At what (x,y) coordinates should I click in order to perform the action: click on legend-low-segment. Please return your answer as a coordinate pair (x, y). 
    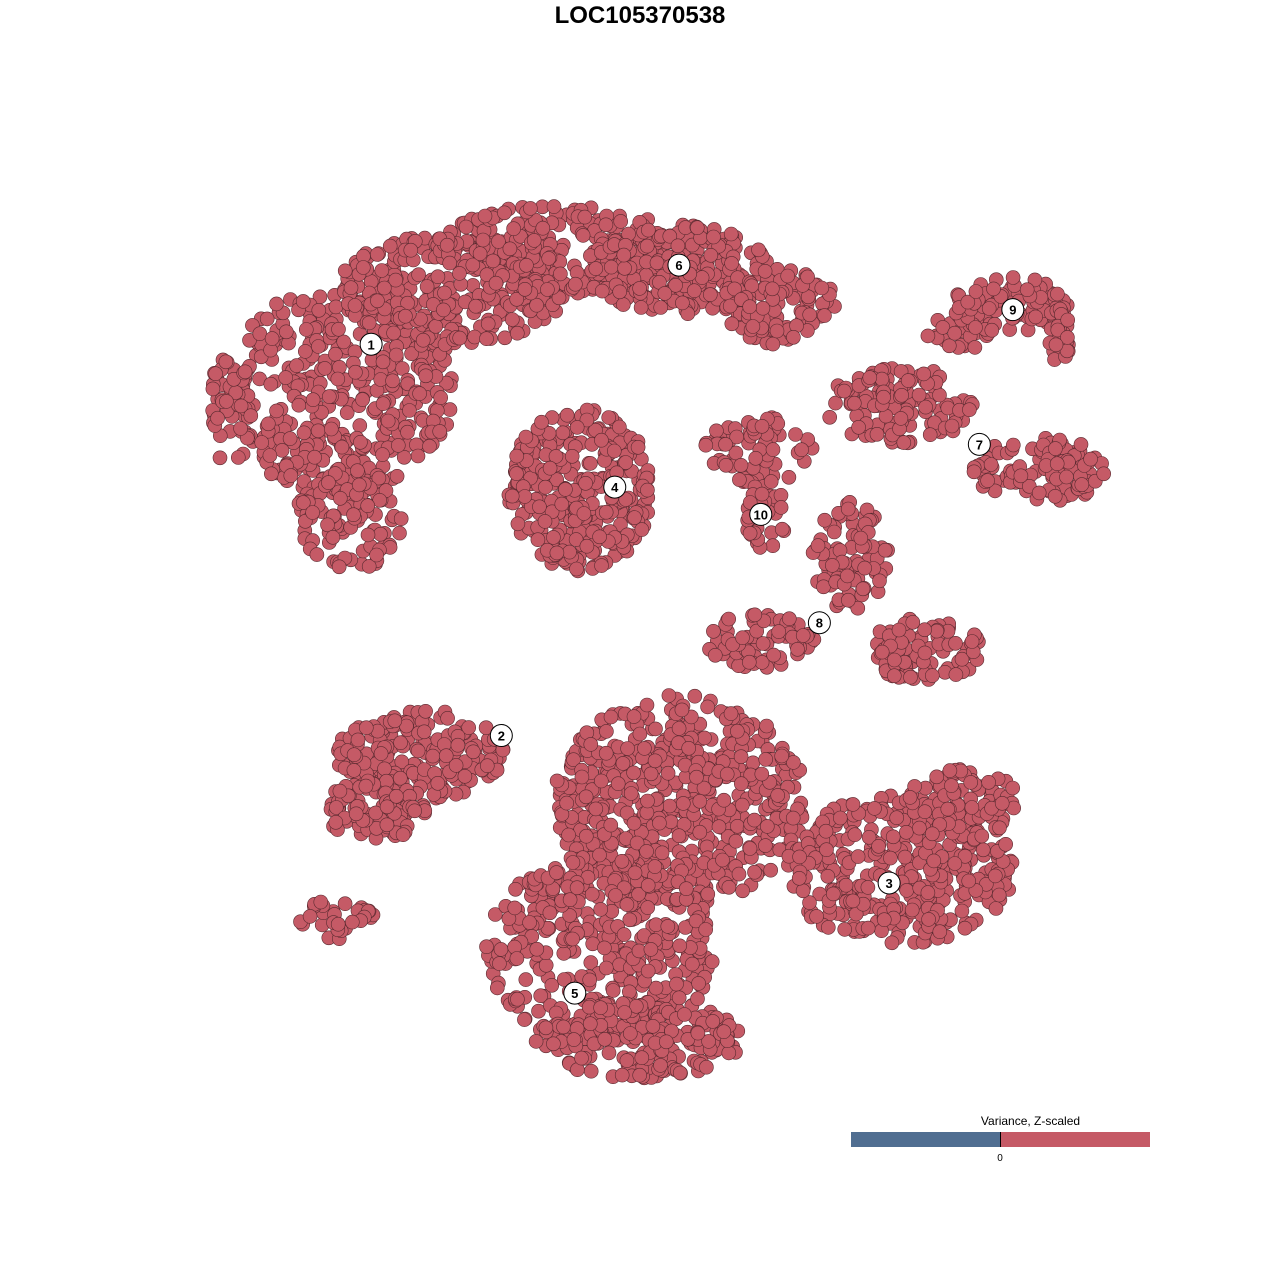
    Looking at the image, I should click on (926, 1139).